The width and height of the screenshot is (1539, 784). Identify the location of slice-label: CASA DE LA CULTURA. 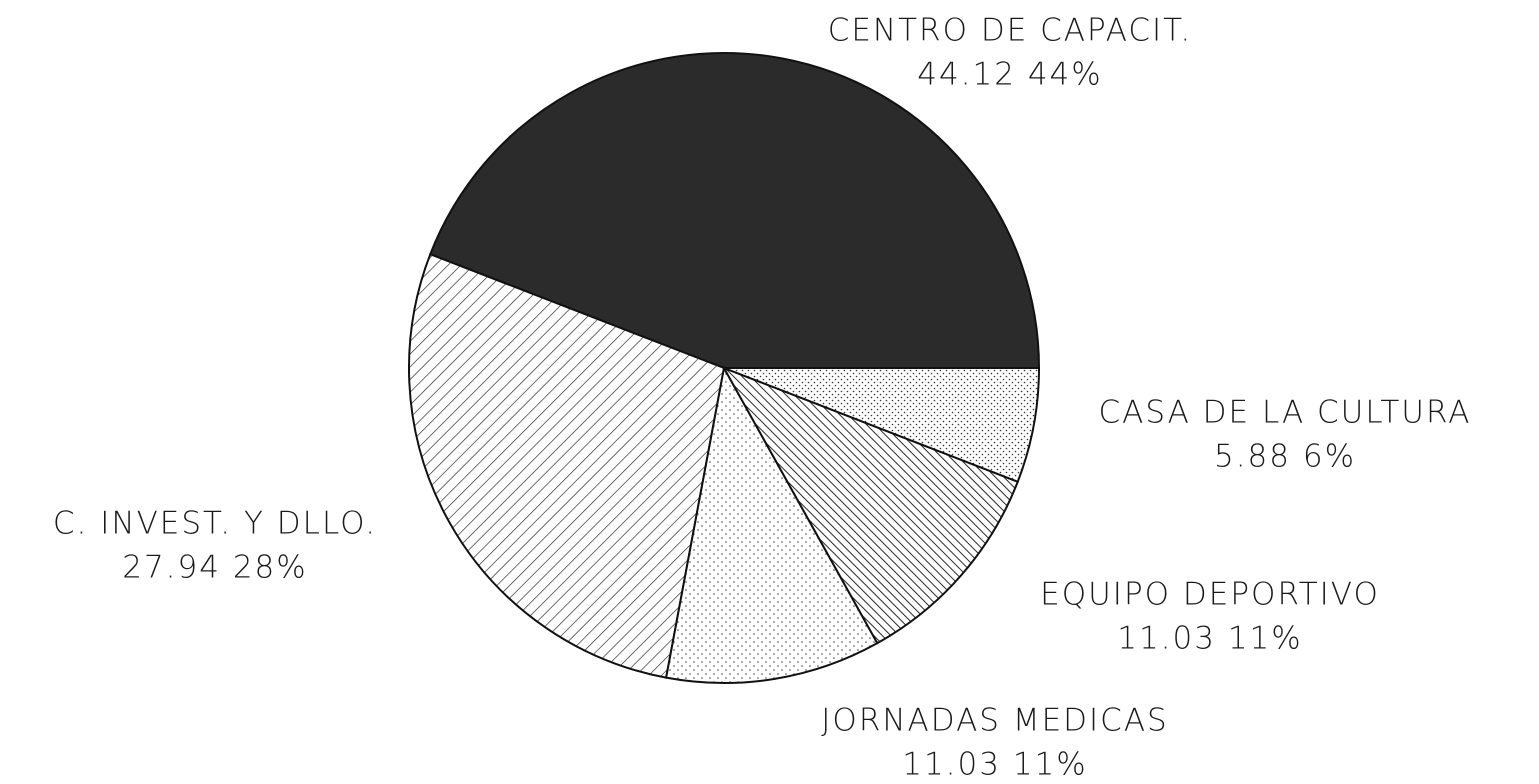
(1285, 413).